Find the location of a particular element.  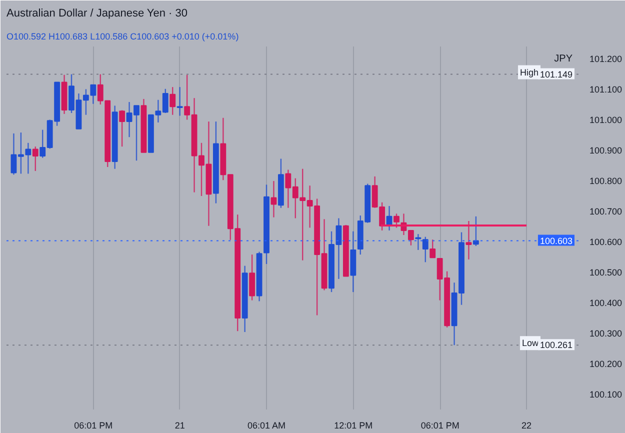

y-tick-label: 100.600 is located at coordinates (606, 242).